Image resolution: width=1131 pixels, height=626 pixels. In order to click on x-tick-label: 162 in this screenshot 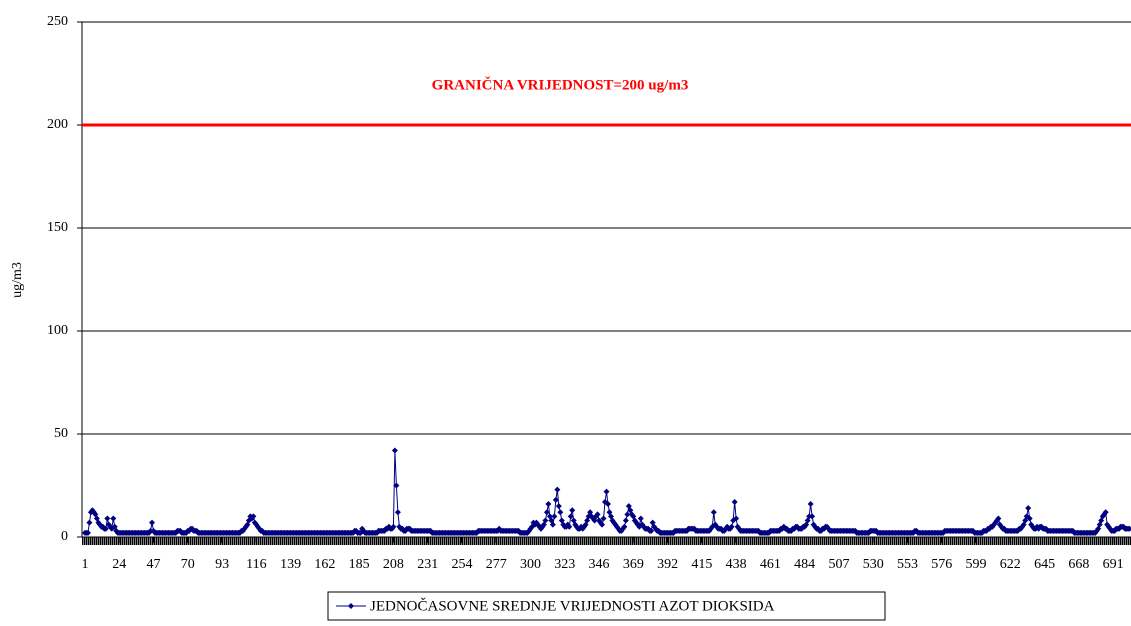, I will do `click(324, 564)`.